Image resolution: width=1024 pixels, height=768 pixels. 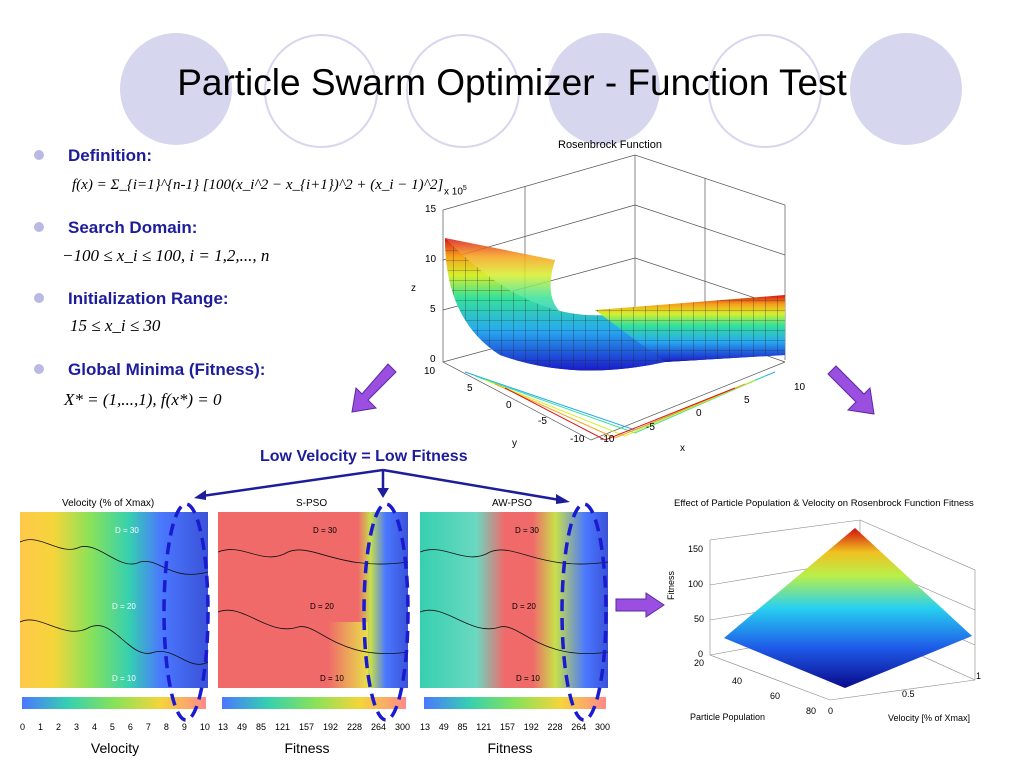 I want to click on y-tick: -10, so click(x=577, y=439).